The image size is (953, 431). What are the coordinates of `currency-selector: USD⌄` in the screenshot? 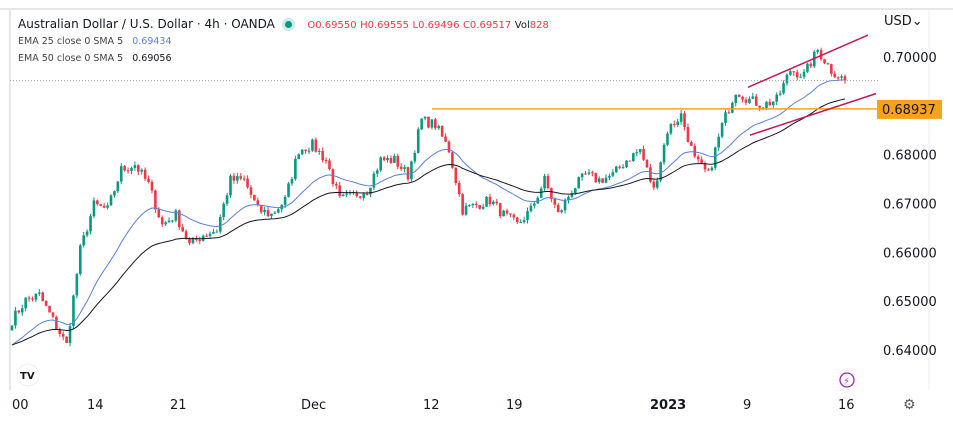 It's located at (903, 21).